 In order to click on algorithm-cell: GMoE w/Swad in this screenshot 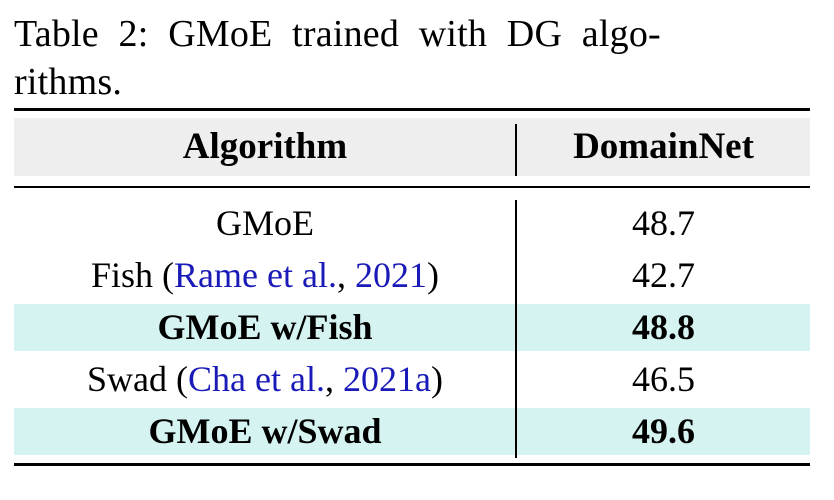, I will do `click(265, 431)`.